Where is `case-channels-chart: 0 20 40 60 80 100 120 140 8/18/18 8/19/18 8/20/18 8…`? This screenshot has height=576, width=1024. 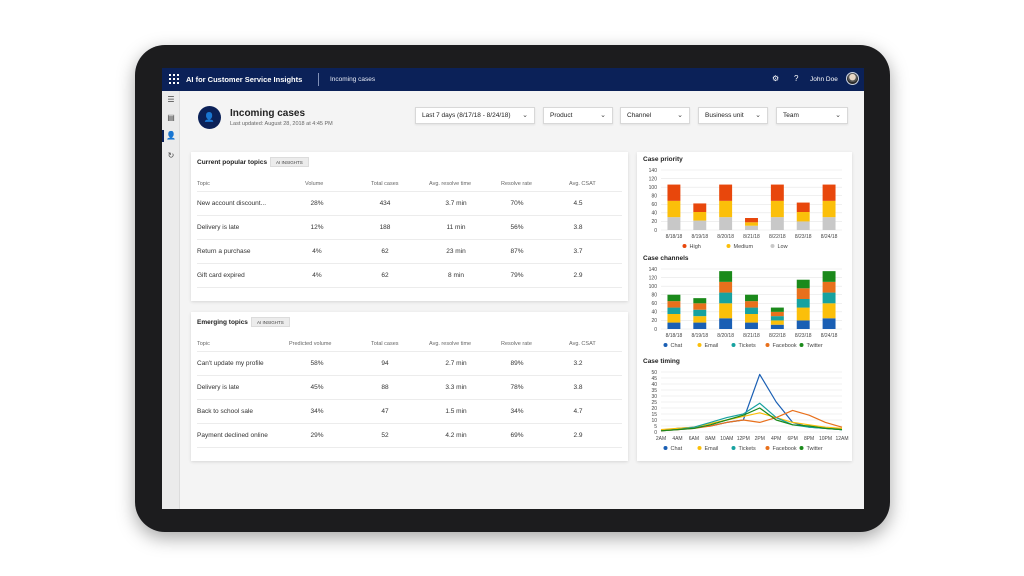 case-channels-chart: 0 20 40 60 80 100 120 140 8/18/18 8/19/18 8/20/18 8… is located at coordinates (745, 308).